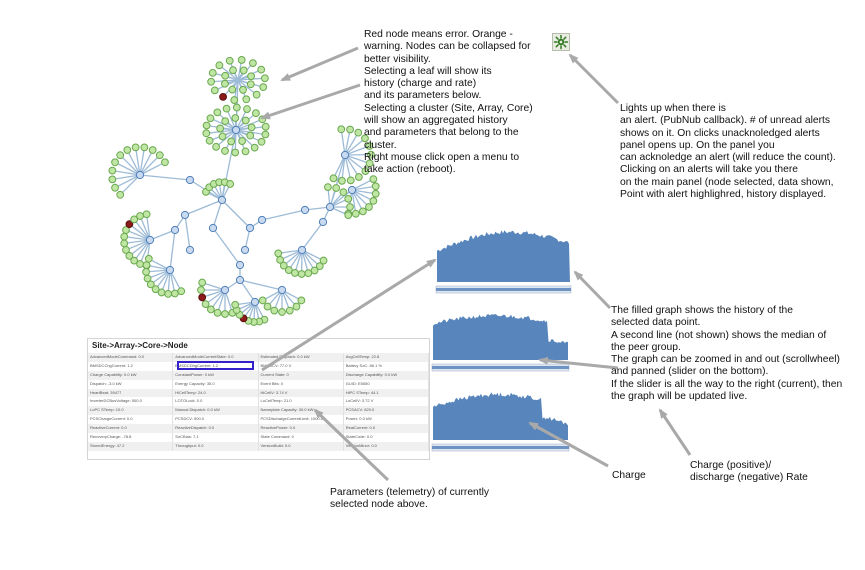  I want to click on param-cell: Manual Dispatch: 0.0 kW, so click(216, 411).